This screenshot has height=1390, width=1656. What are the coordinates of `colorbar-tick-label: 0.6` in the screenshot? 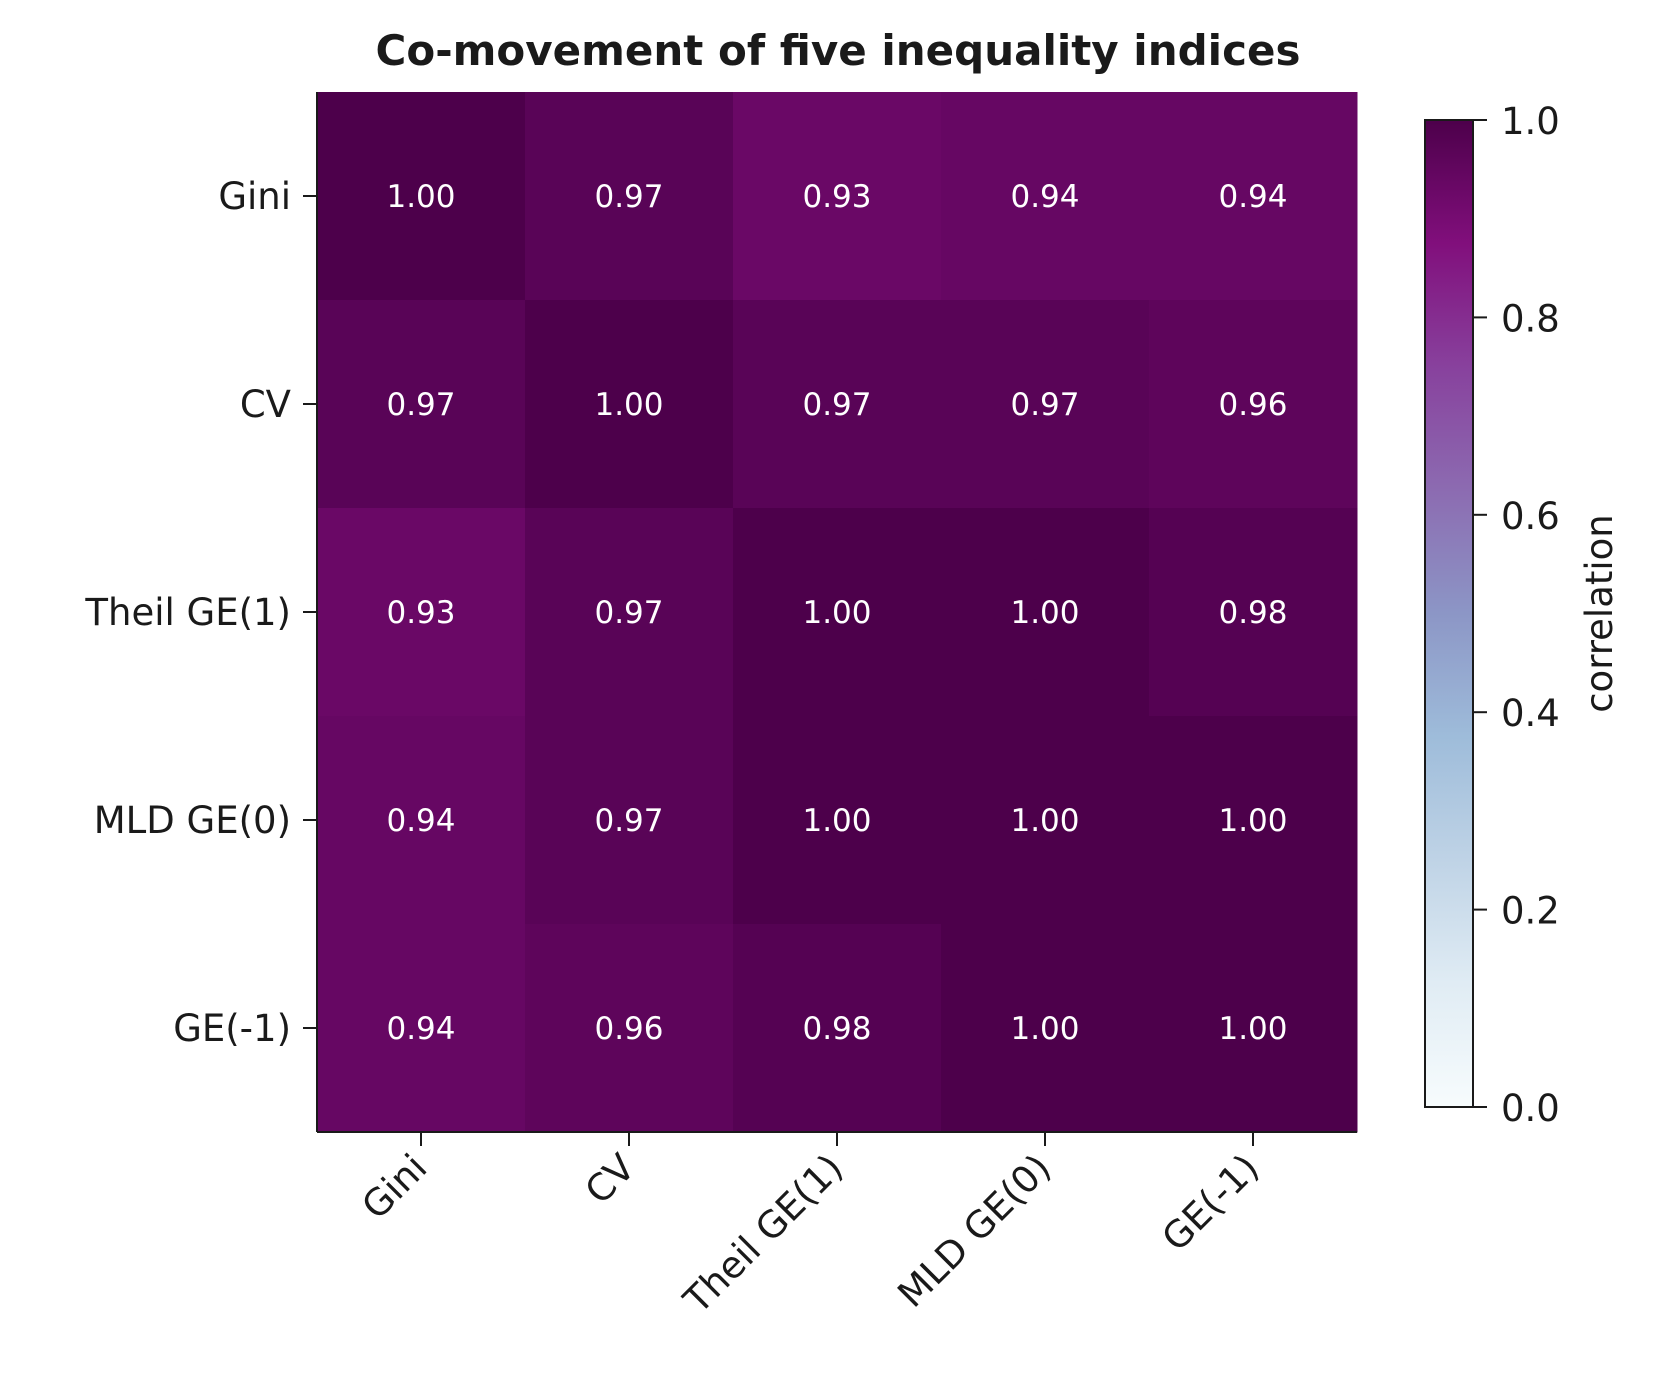 It's located at (1530, 516).